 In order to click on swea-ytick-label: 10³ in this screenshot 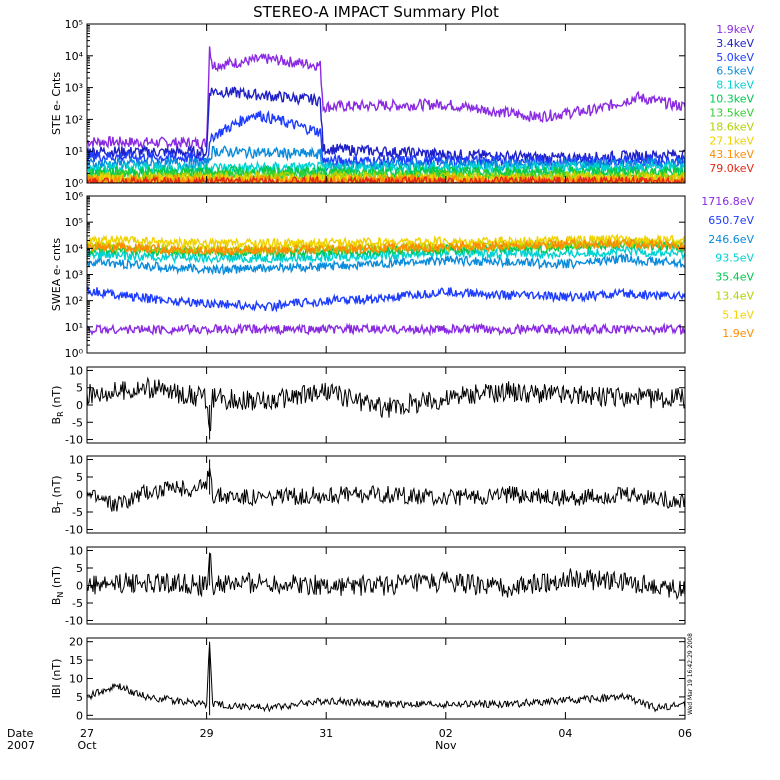, I will do `click(74, 275)`.